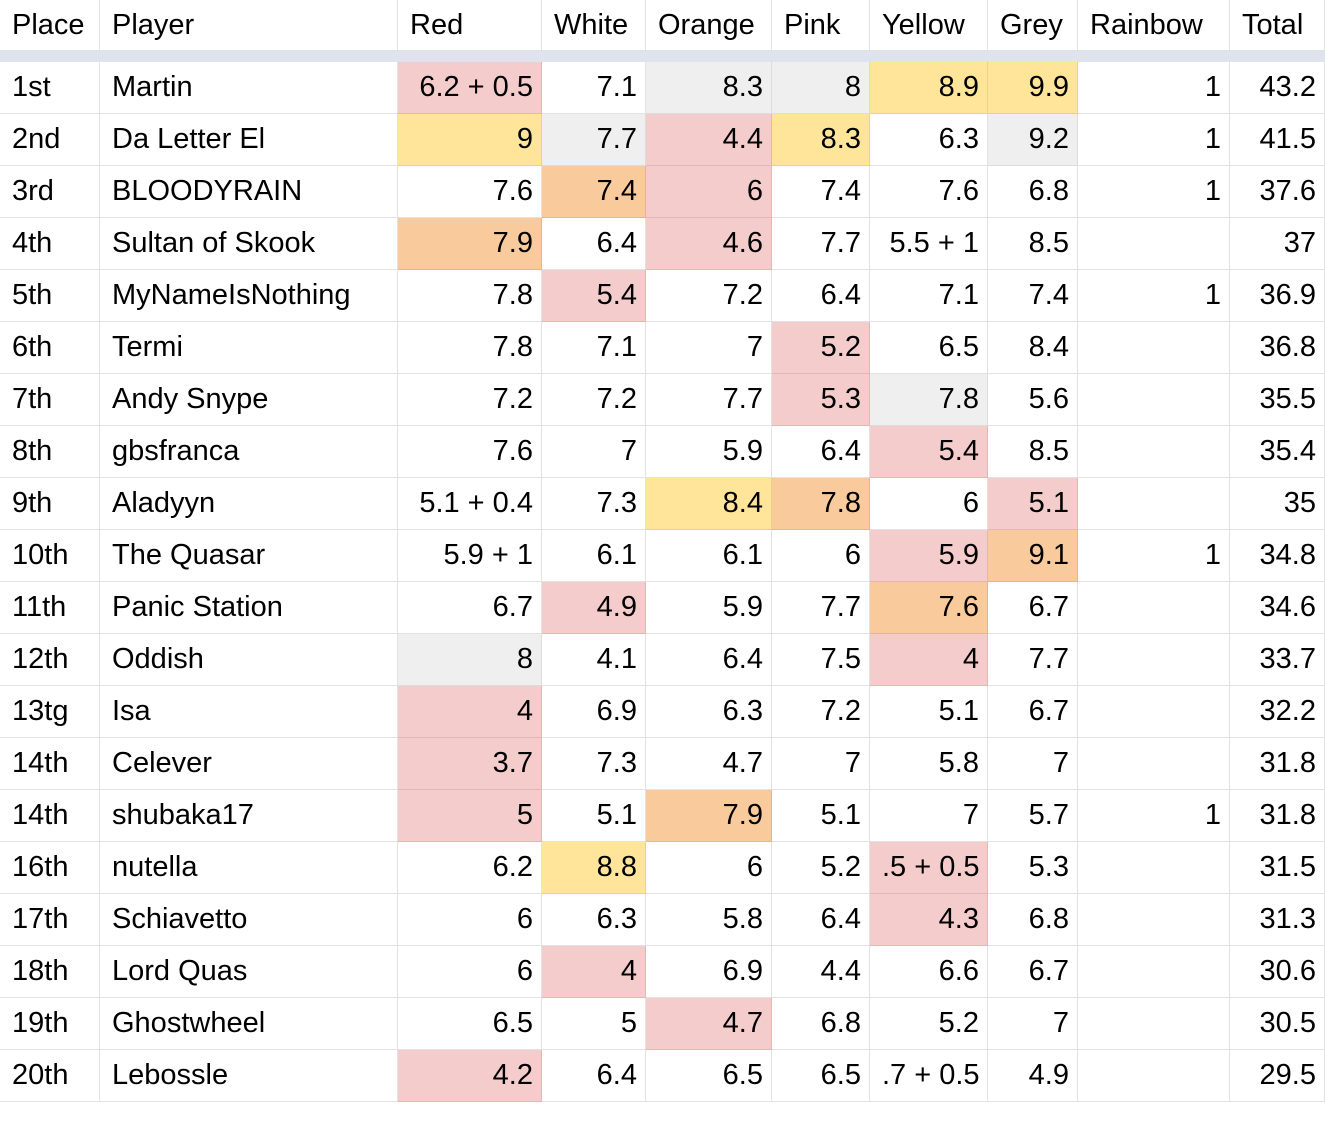 This screenshot has height=1123, width=1325. What do you see at coordinates (50, 1076) in the screenshot?
I see `cell-place: 20th` at bounding box center [50, 1076].